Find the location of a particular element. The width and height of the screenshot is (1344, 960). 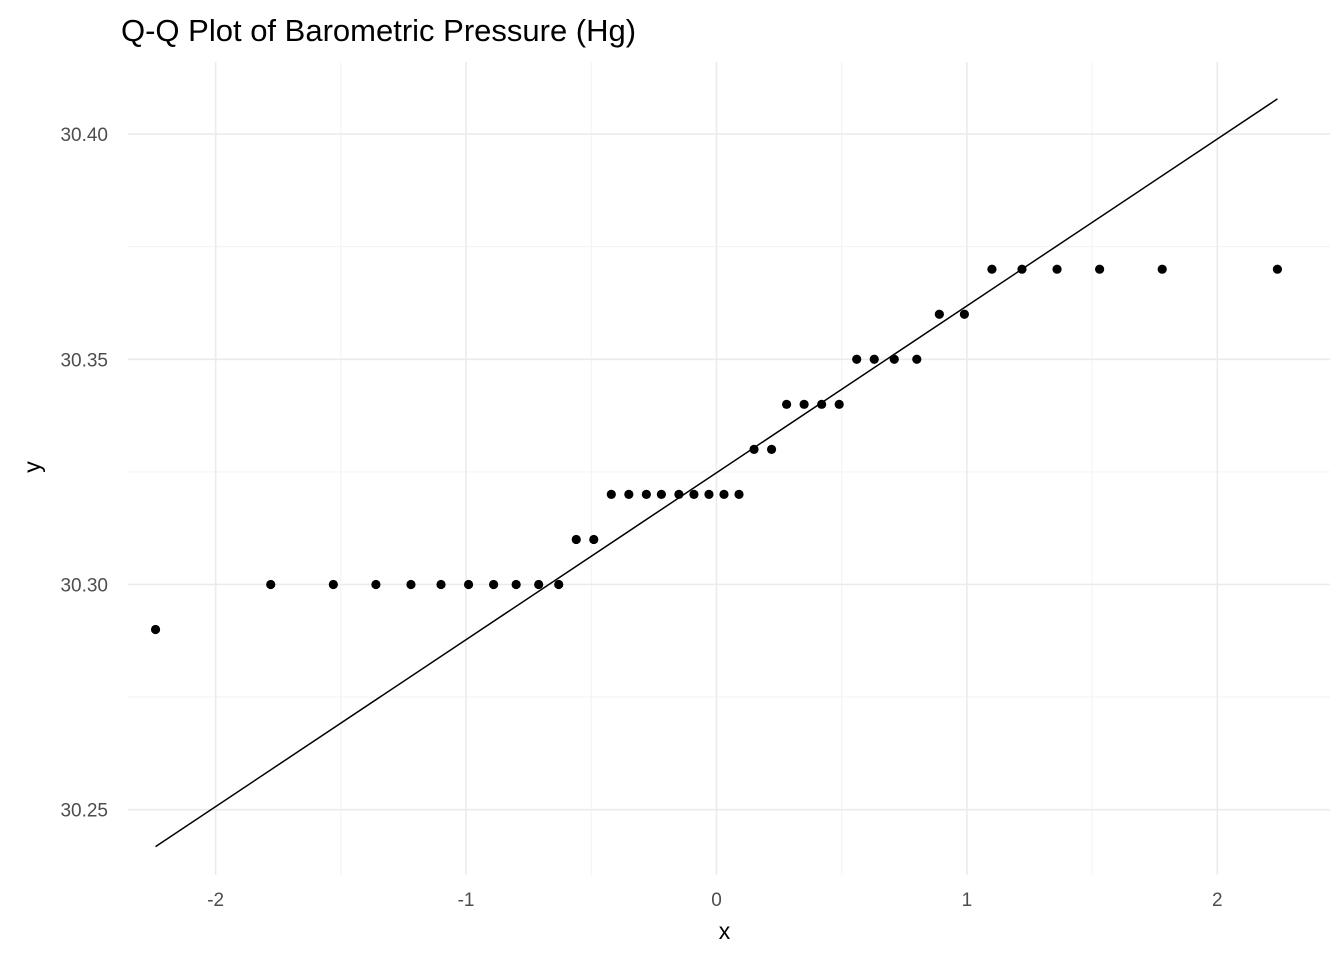

y-tick-label: 30.40 is located at coordinates (84, 135).